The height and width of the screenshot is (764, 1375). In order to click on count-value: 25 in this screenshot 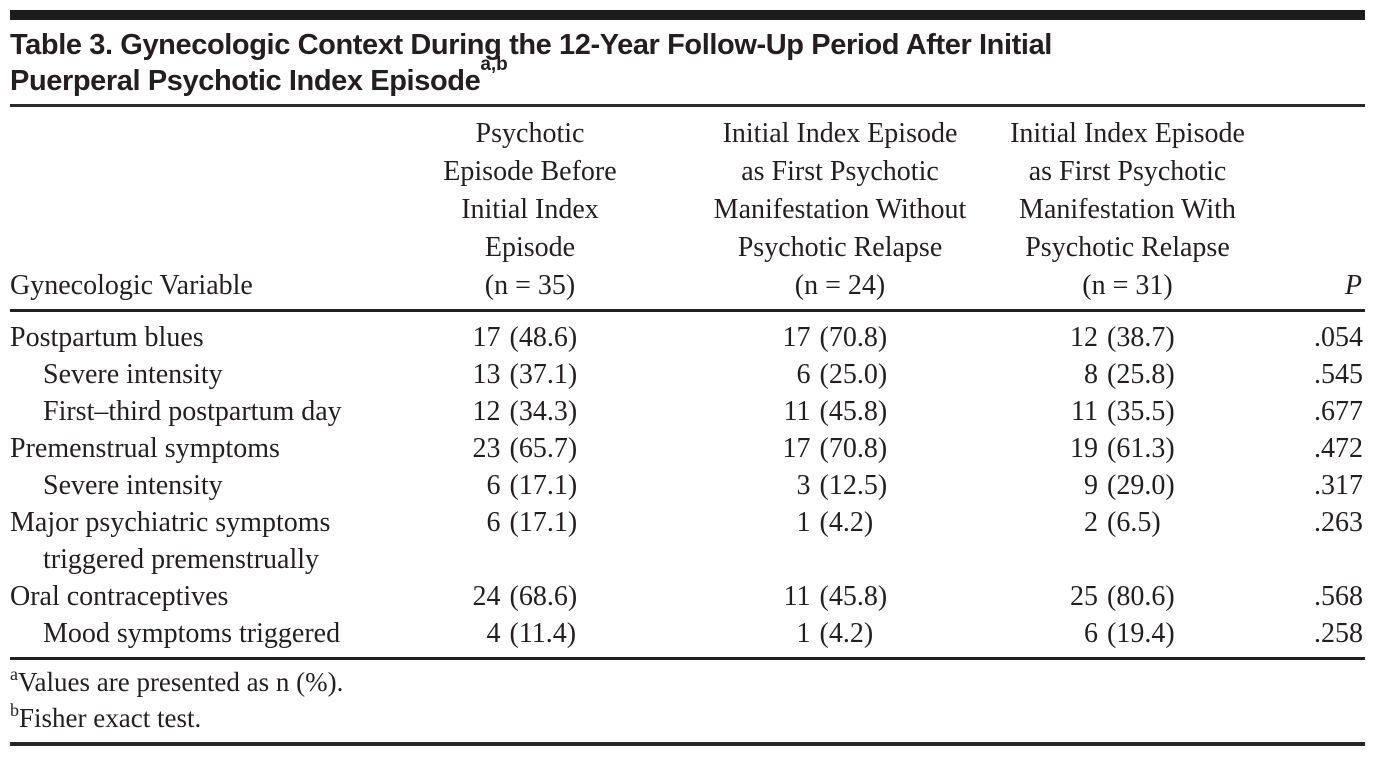, I will do `click(1084, 596)`.